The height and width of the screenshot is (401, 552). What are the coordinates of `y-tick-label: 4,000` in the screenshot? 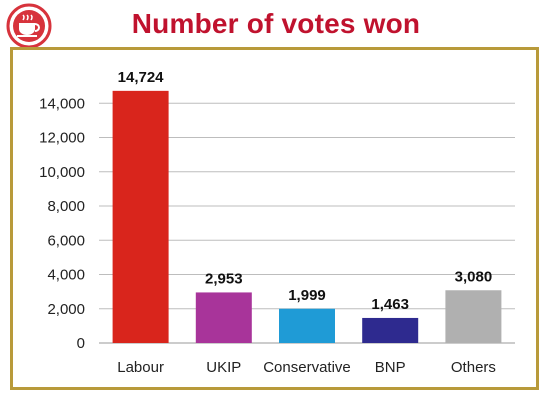 It's located at (66, 275).